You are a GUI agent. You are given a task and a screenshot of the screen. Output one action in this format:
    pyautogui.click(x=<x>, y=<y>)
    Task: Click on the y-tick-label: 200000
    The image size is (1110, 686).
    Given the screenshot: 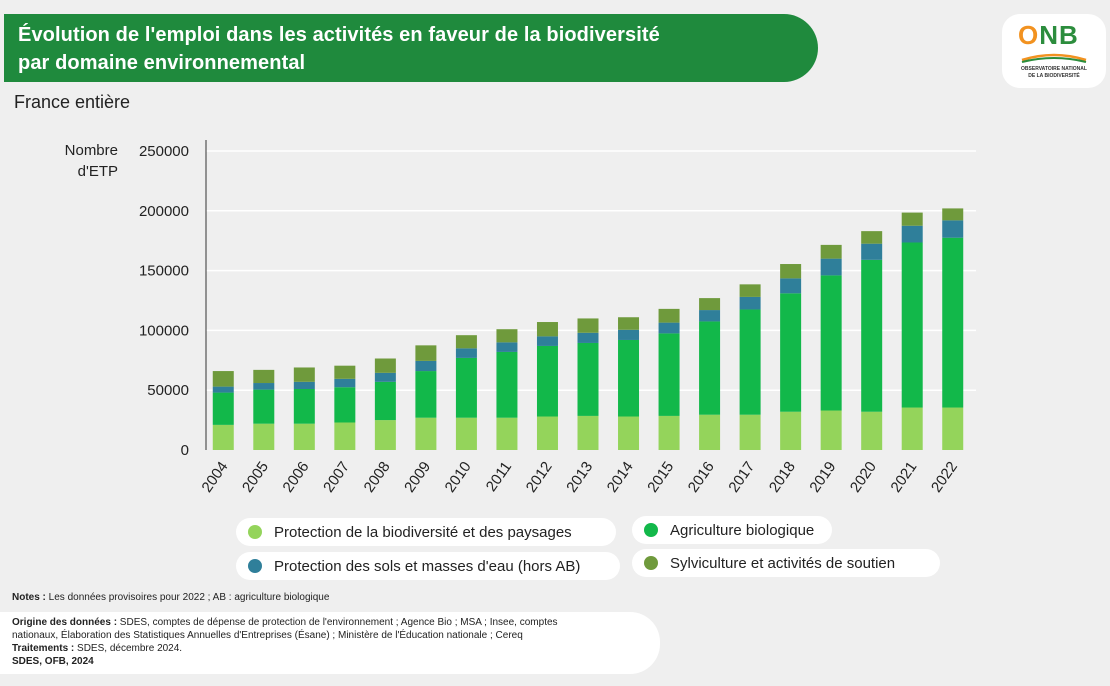 What is the action you would take?
    pyautogui.click(x=164, y=211)
    